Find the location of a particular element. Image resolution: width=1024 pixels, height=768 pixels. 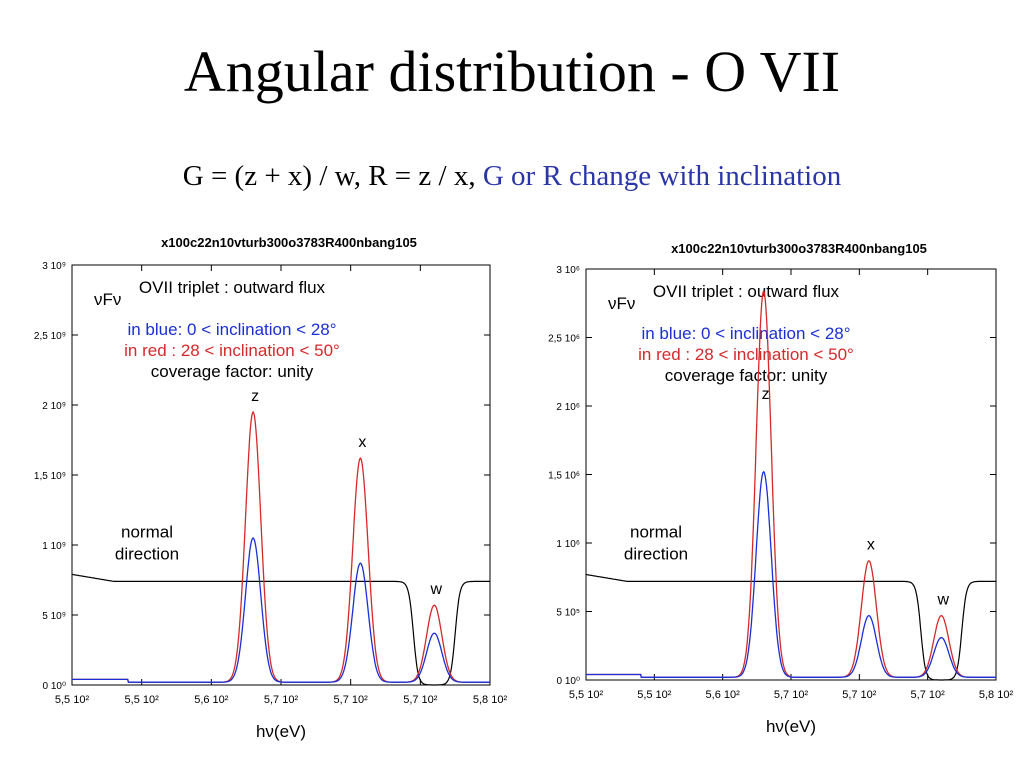

y-tick-label: 5 10⁵ is located at coordinates (568, 613).